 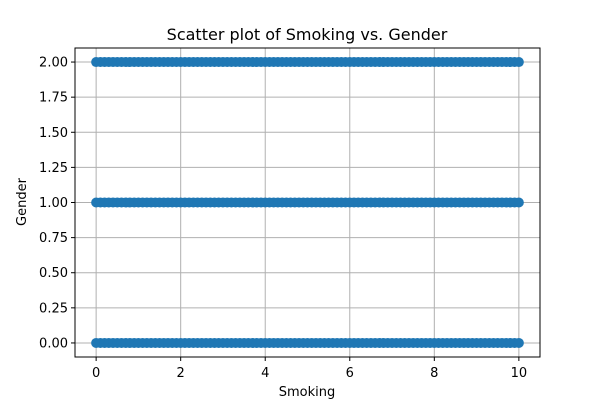 What do you see at coordinates (181, 373) in the screenshot?
I see `x-tick-label: 2` at bounding box center [181, 373].